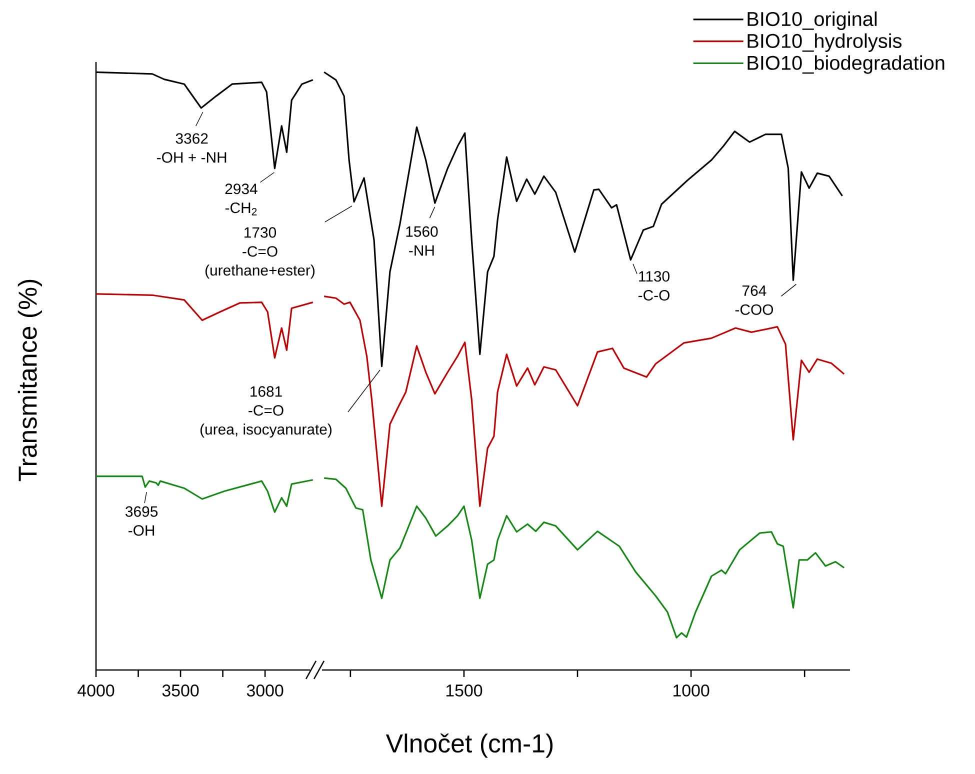  Describe the element at coordinates (692, 690) in the screenshot. I see `x-tick-label: 1000` at that location.